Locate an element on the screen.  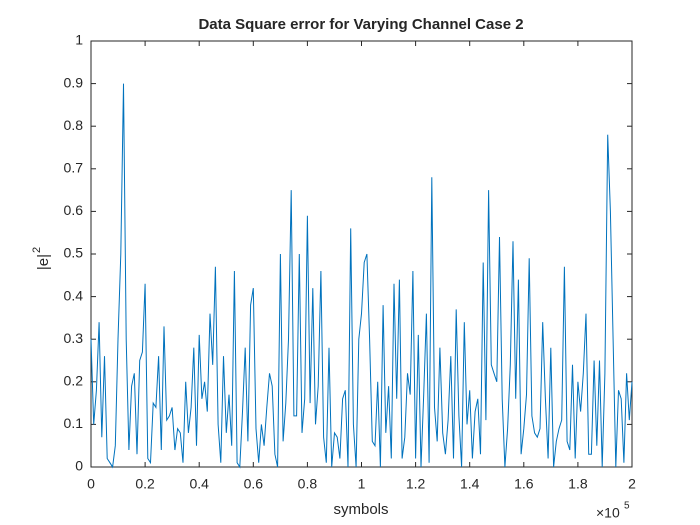
y-axis-label: |e| is located at coordinates (43, 262).